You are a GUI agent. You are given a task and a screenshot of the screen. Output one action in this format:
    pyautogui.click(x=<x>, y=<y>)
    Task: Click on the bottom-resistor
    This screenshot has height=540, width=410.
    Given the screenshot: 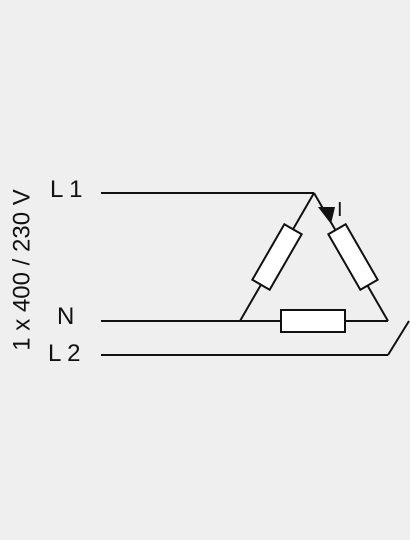 What is the action you would take?
    pyautogui.click(x=313, y=321)
    